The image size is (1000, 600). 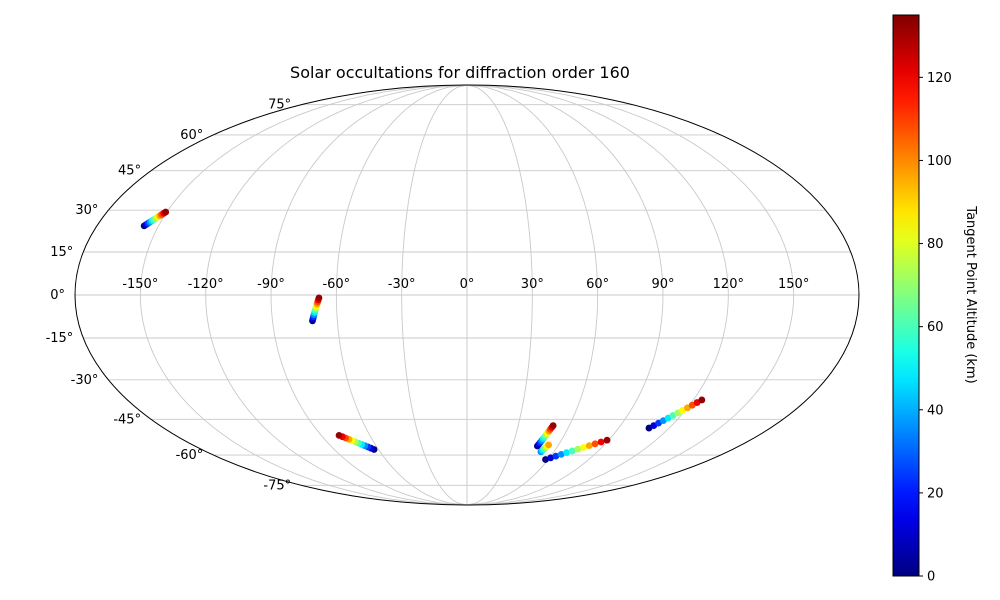 I want to click on lat-tick-label: -60°, so click(x=190, y=455).